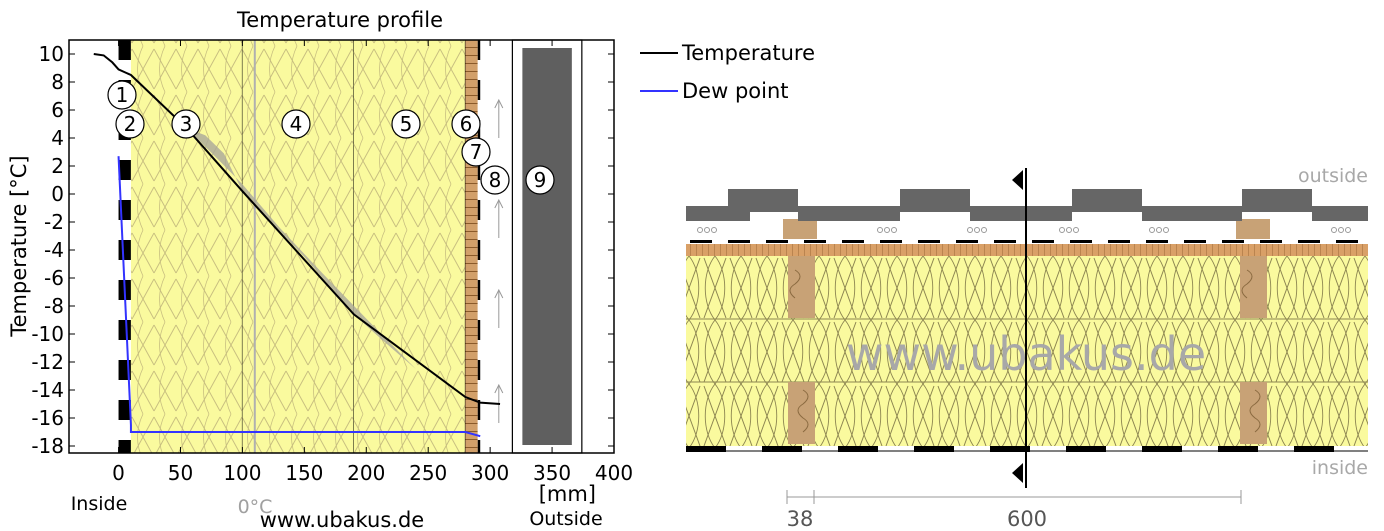 The image size is (1384, 531). I want to click on y-axis-label: Temperature [°C], so click(19, 246).